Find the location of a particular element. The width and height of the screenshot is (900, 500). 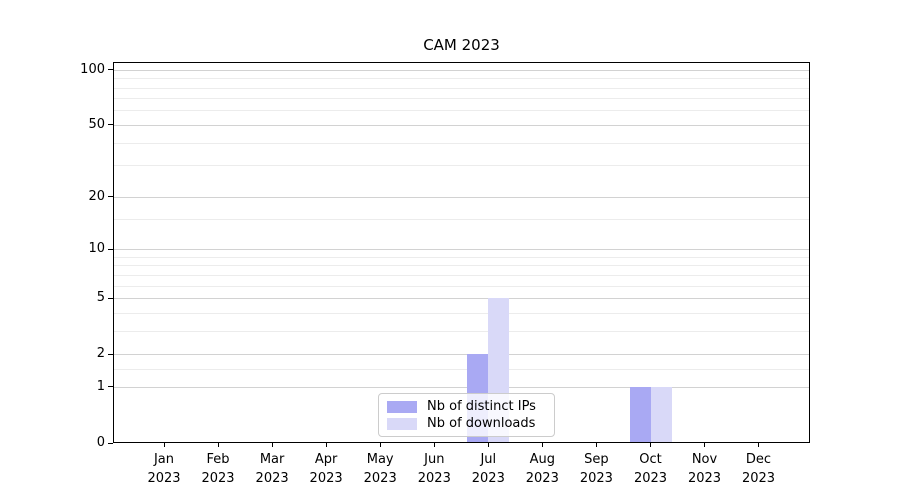

y-tick-label: 50 is located at coordinates (96, 124).